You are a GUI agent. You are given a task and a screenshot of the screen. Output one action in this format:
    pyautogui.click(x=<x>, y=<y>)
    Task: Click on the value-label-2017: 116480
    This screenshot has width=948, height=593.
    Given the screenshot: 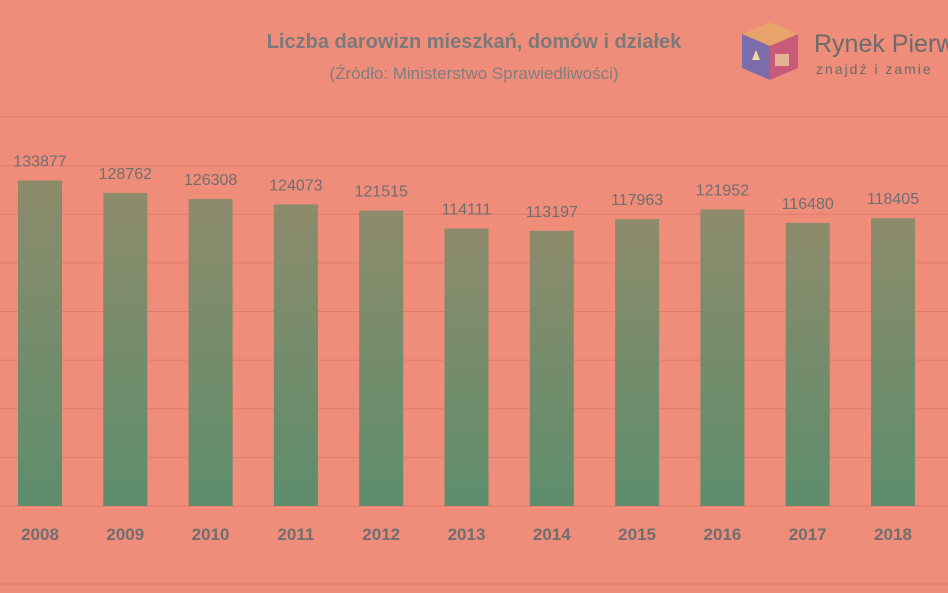 What is the action you would take?
    pyautogui.click(x=808, y=204)
    